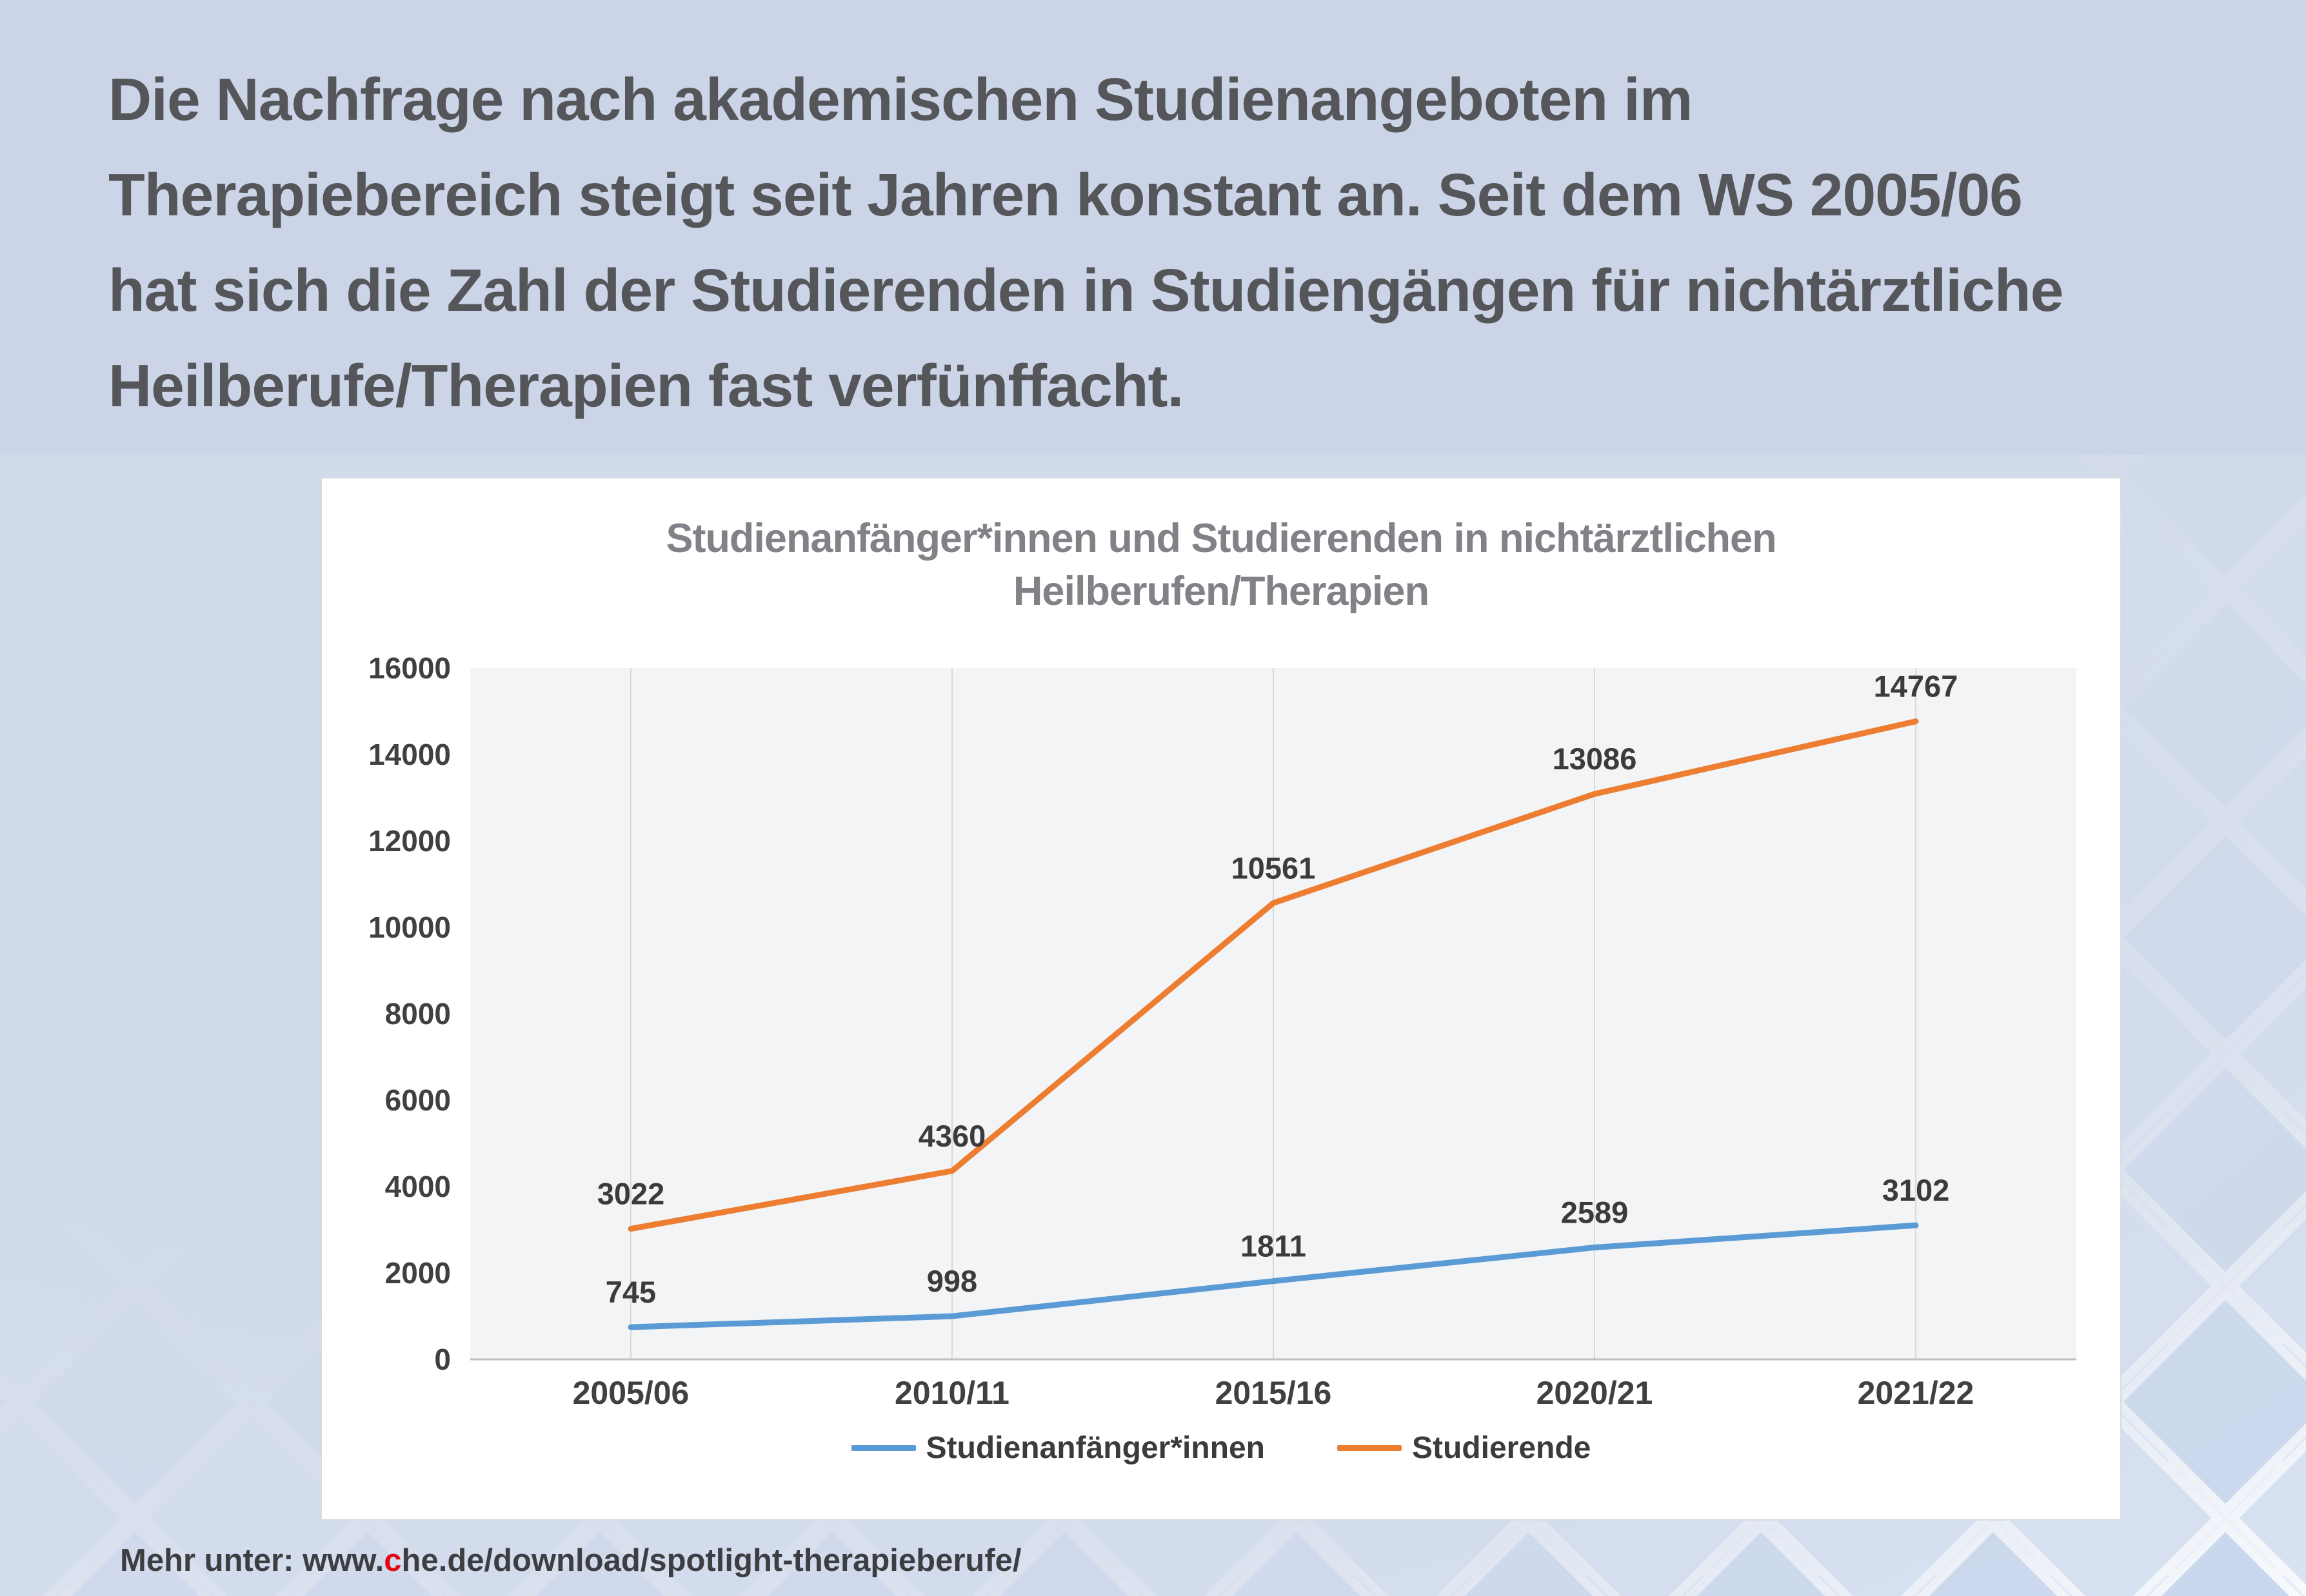 The width and height of the screenshot is (2306, 1596). I want to click on svg-text: 13086, so click(1595, 759).